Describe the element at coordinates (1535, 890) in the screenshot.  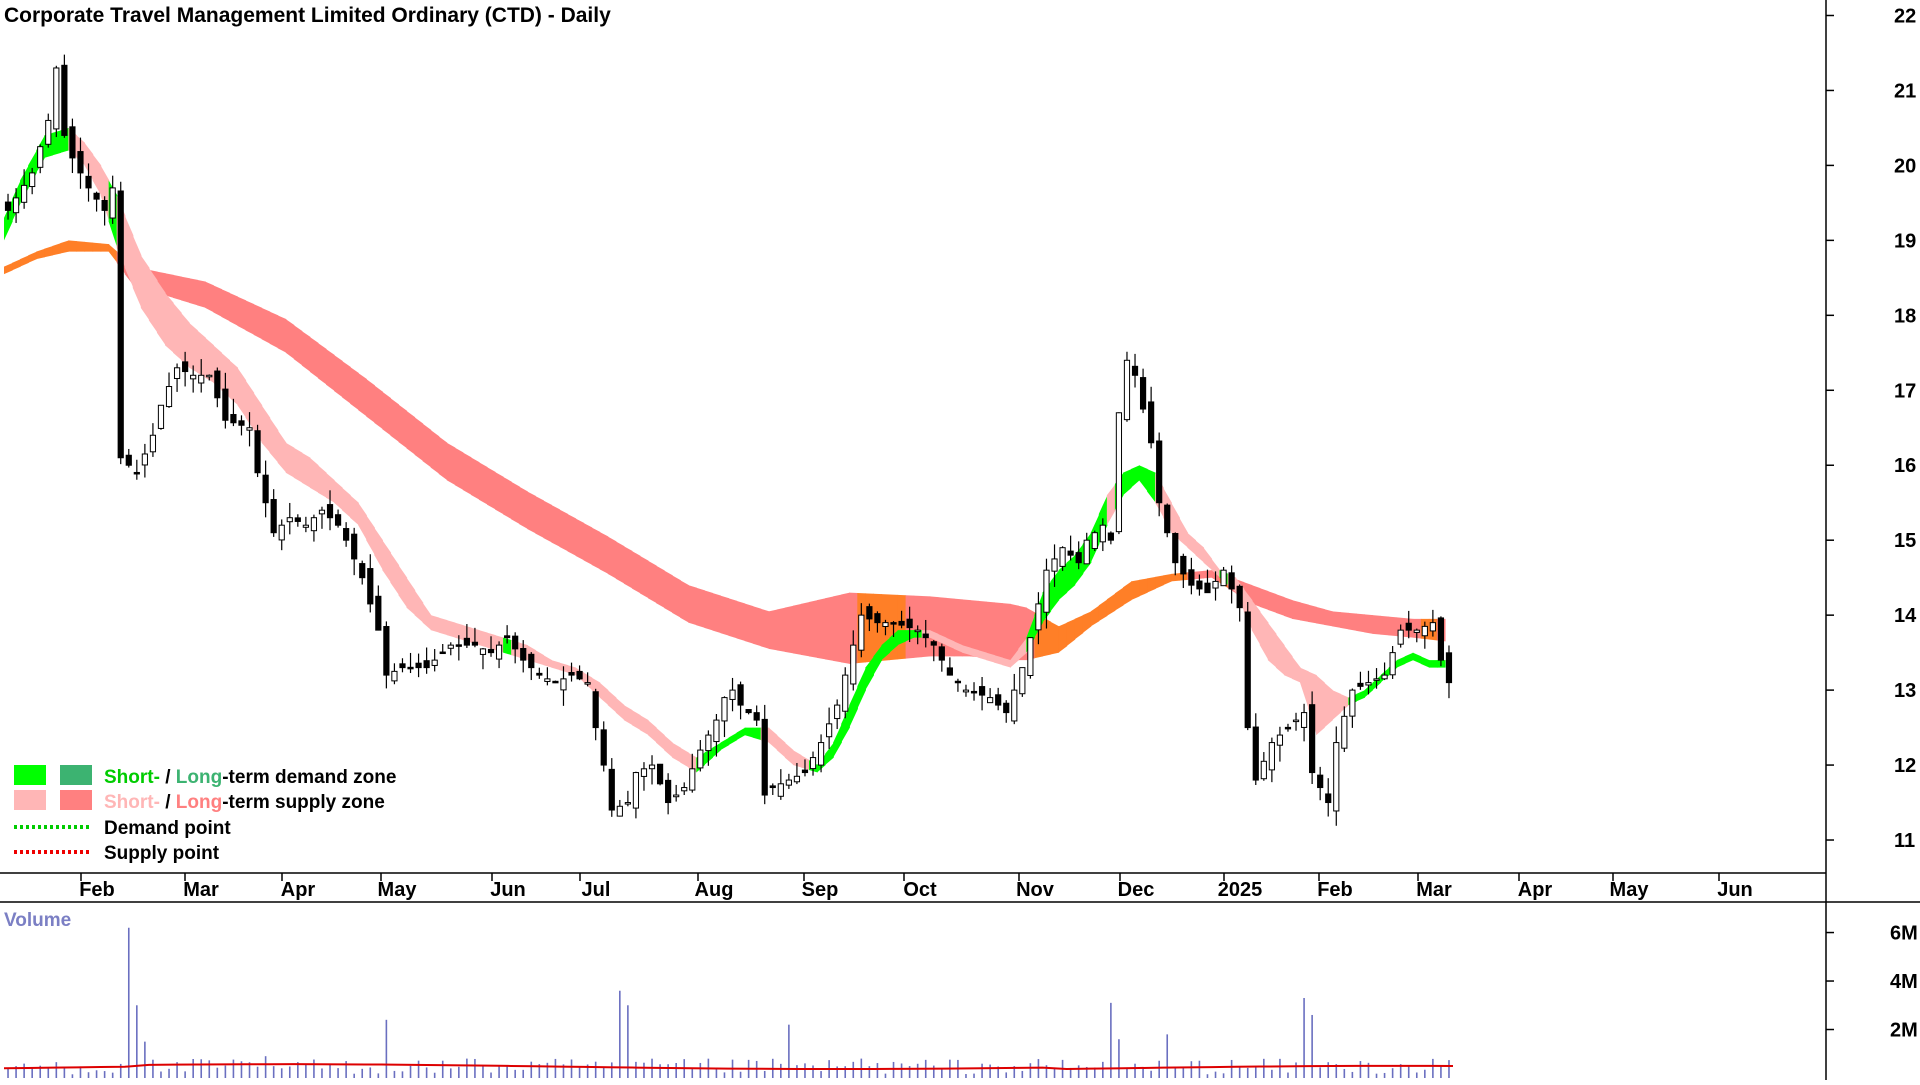
I see `x-tick-label: Apr` at that location.